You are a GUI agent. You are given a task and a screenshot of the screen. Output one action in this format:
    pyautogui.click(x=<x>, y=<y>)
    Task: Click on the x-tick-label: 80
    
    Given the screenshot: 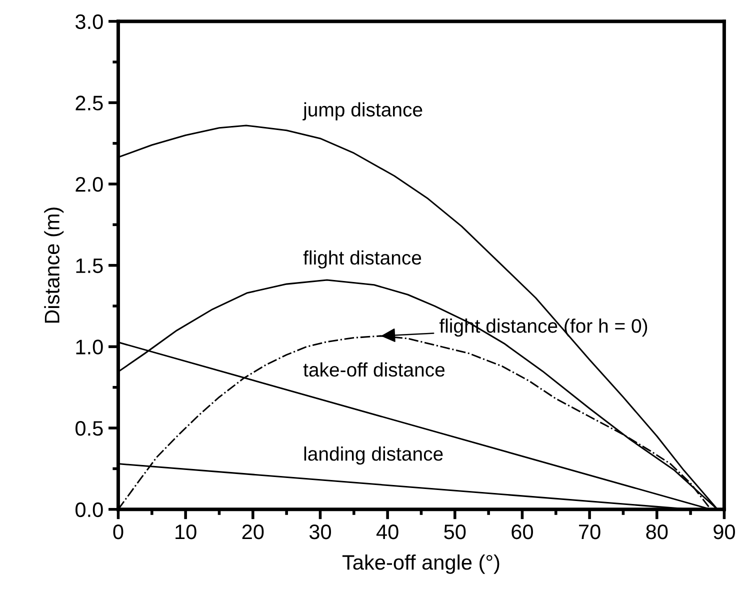 What is the action you would take?
    pyautogui.click(x=657, y=532)
    